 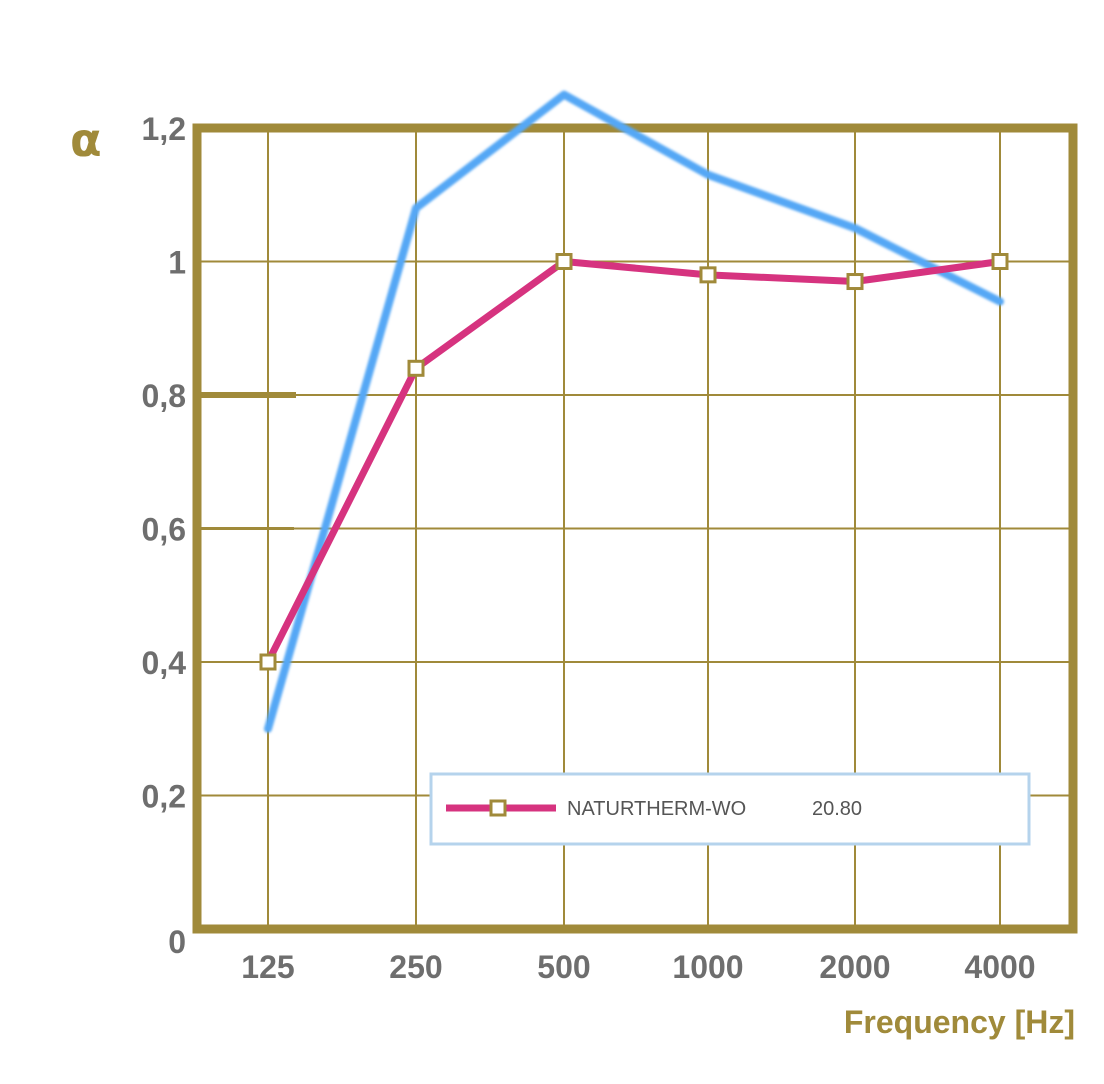 I want to click on x-tick-label: 500, so click(x=563, y=967).